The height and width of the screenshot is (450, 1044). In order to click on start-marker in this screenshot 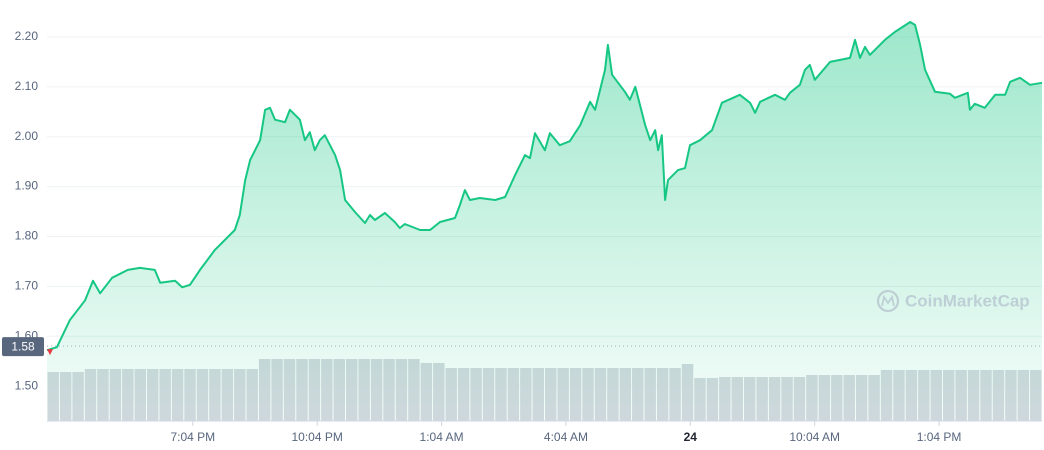, I will do `click(50, 352)`.